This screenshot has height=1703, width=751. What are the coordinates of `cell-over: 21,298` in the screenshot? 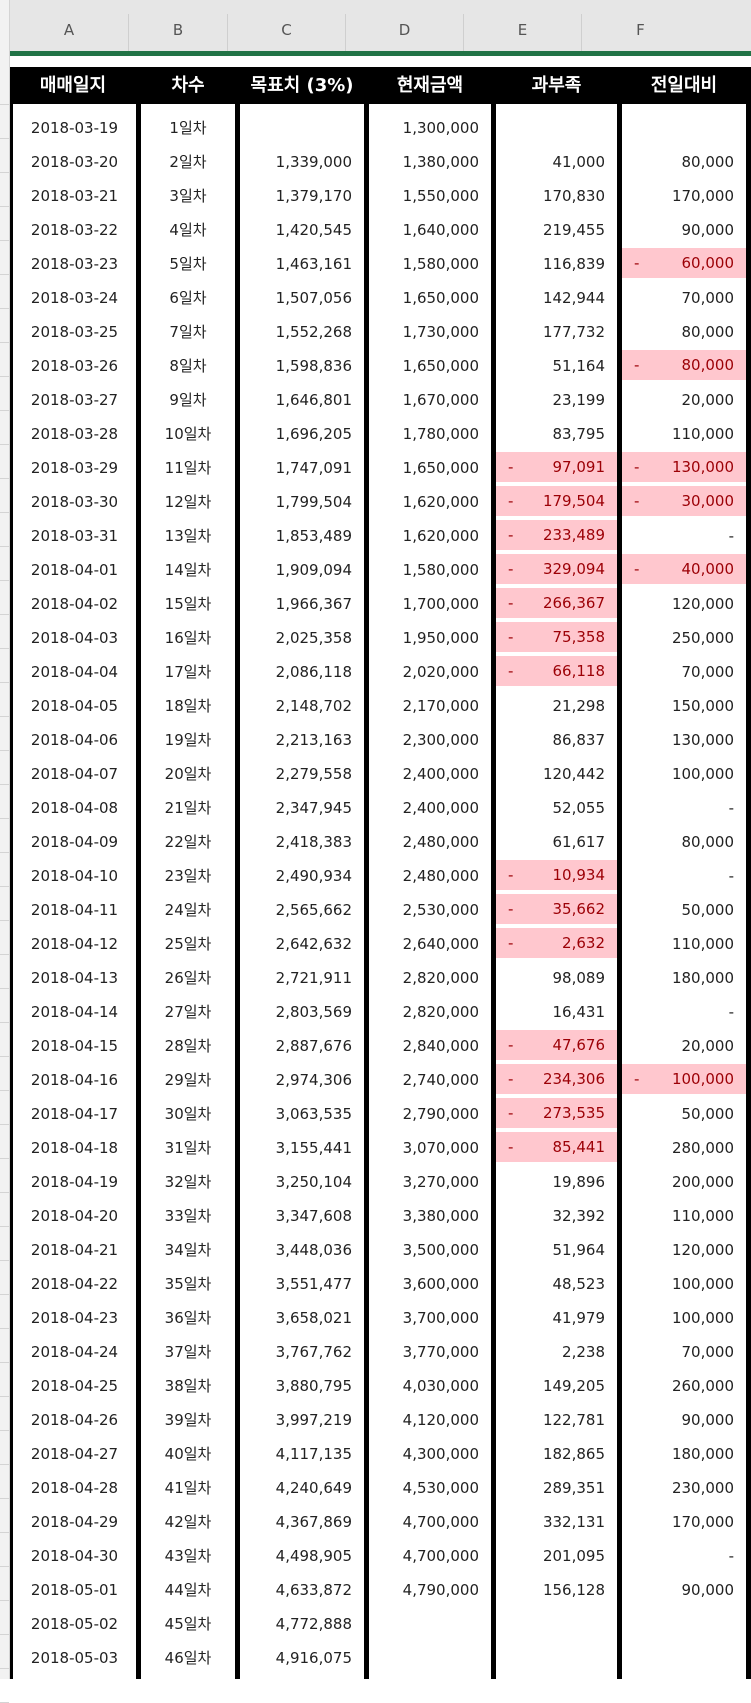 It's located at (556, 705).